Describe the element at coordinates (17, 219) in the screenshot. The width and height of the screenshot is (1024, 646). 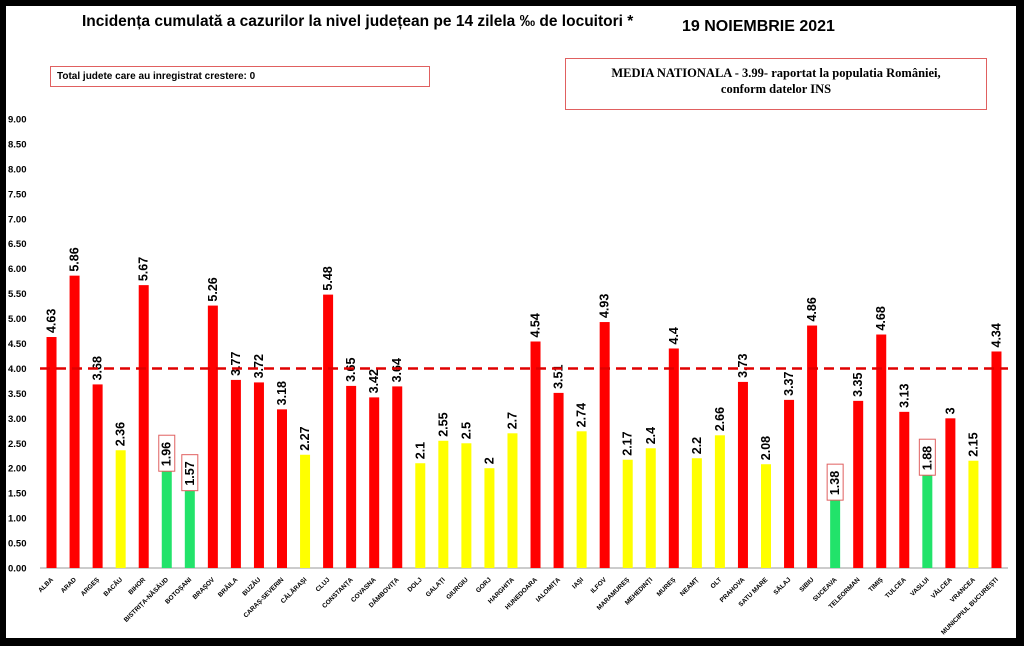
I see `y-tick-label: 7.00` at that location.